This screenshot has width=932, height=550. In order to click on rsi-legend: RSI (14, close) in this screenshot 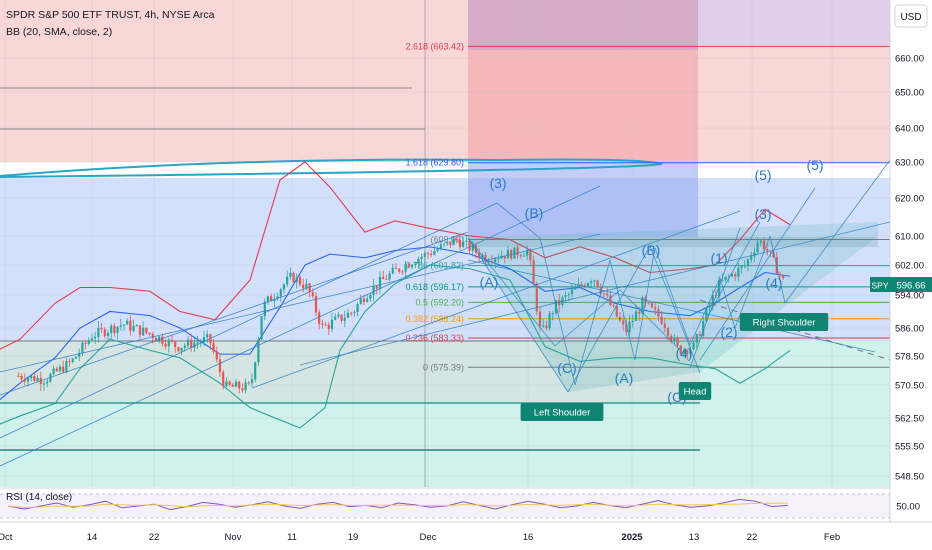, I will do `click(39, 497)`.